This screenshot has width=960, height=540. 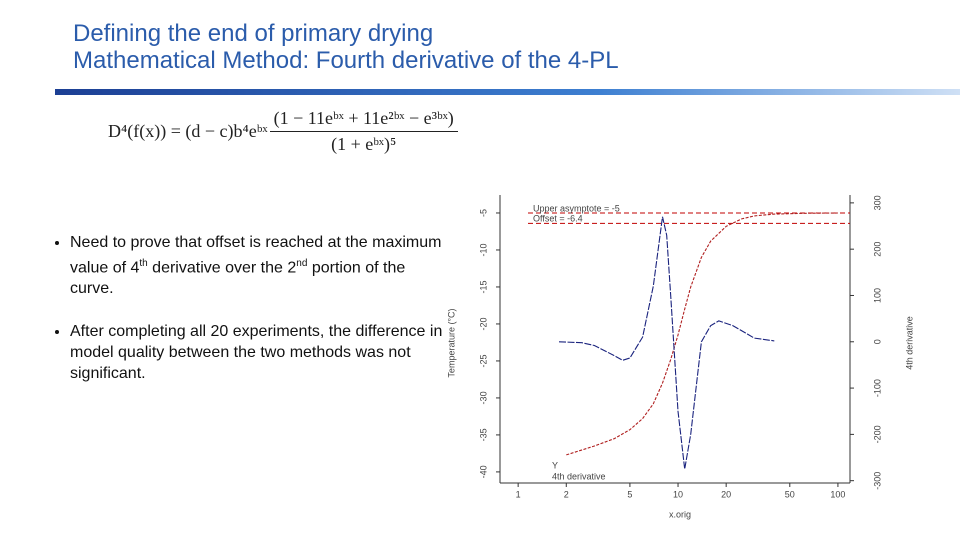 What do you see at coordinates (877, 202) in the screenshot?
I see `y2-tick-label: 300` at bounding box center [877, 202].